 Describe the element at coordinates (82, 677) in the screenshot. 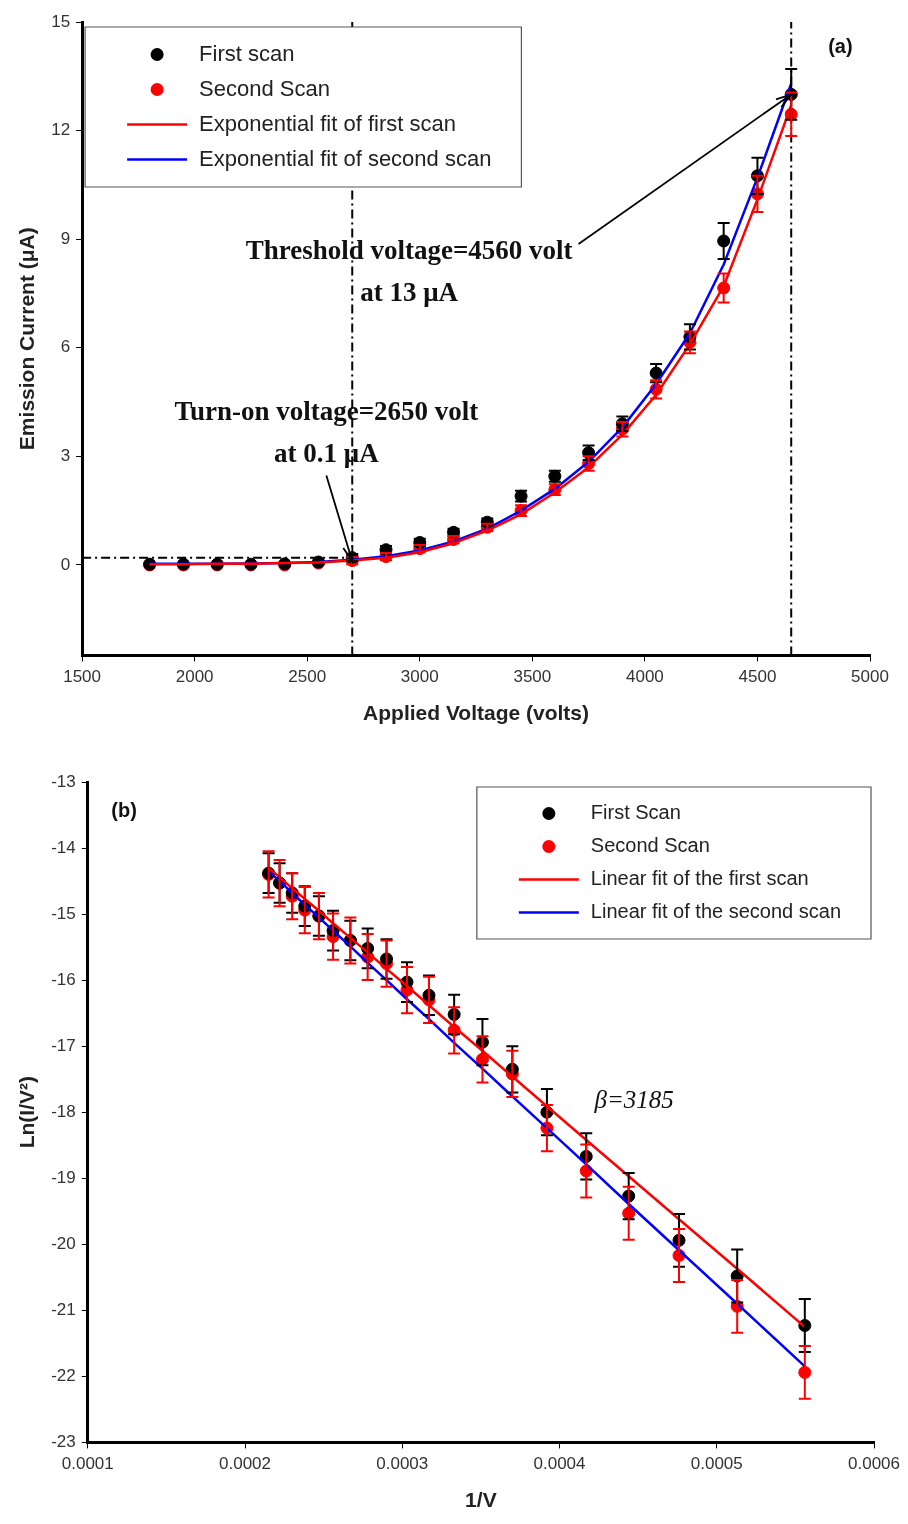

I see `x-tick-label: 1500` at that location.